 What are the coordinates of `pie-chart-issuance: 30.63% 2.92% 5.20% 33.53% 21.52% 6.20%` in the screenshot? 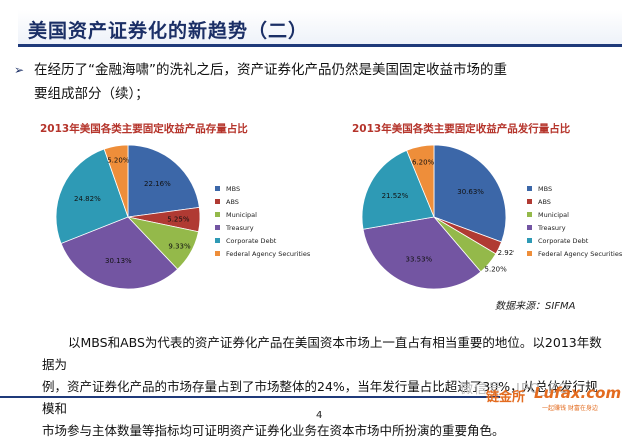 It's located at (437, 217).